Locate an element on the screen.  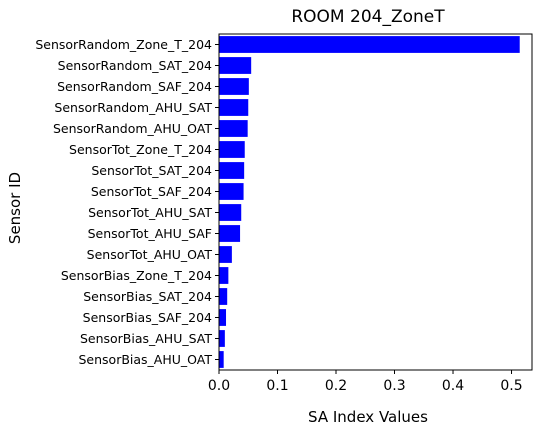
y-tick-label: SensorTot_SAF_204 is located at coordinates (151, 191).